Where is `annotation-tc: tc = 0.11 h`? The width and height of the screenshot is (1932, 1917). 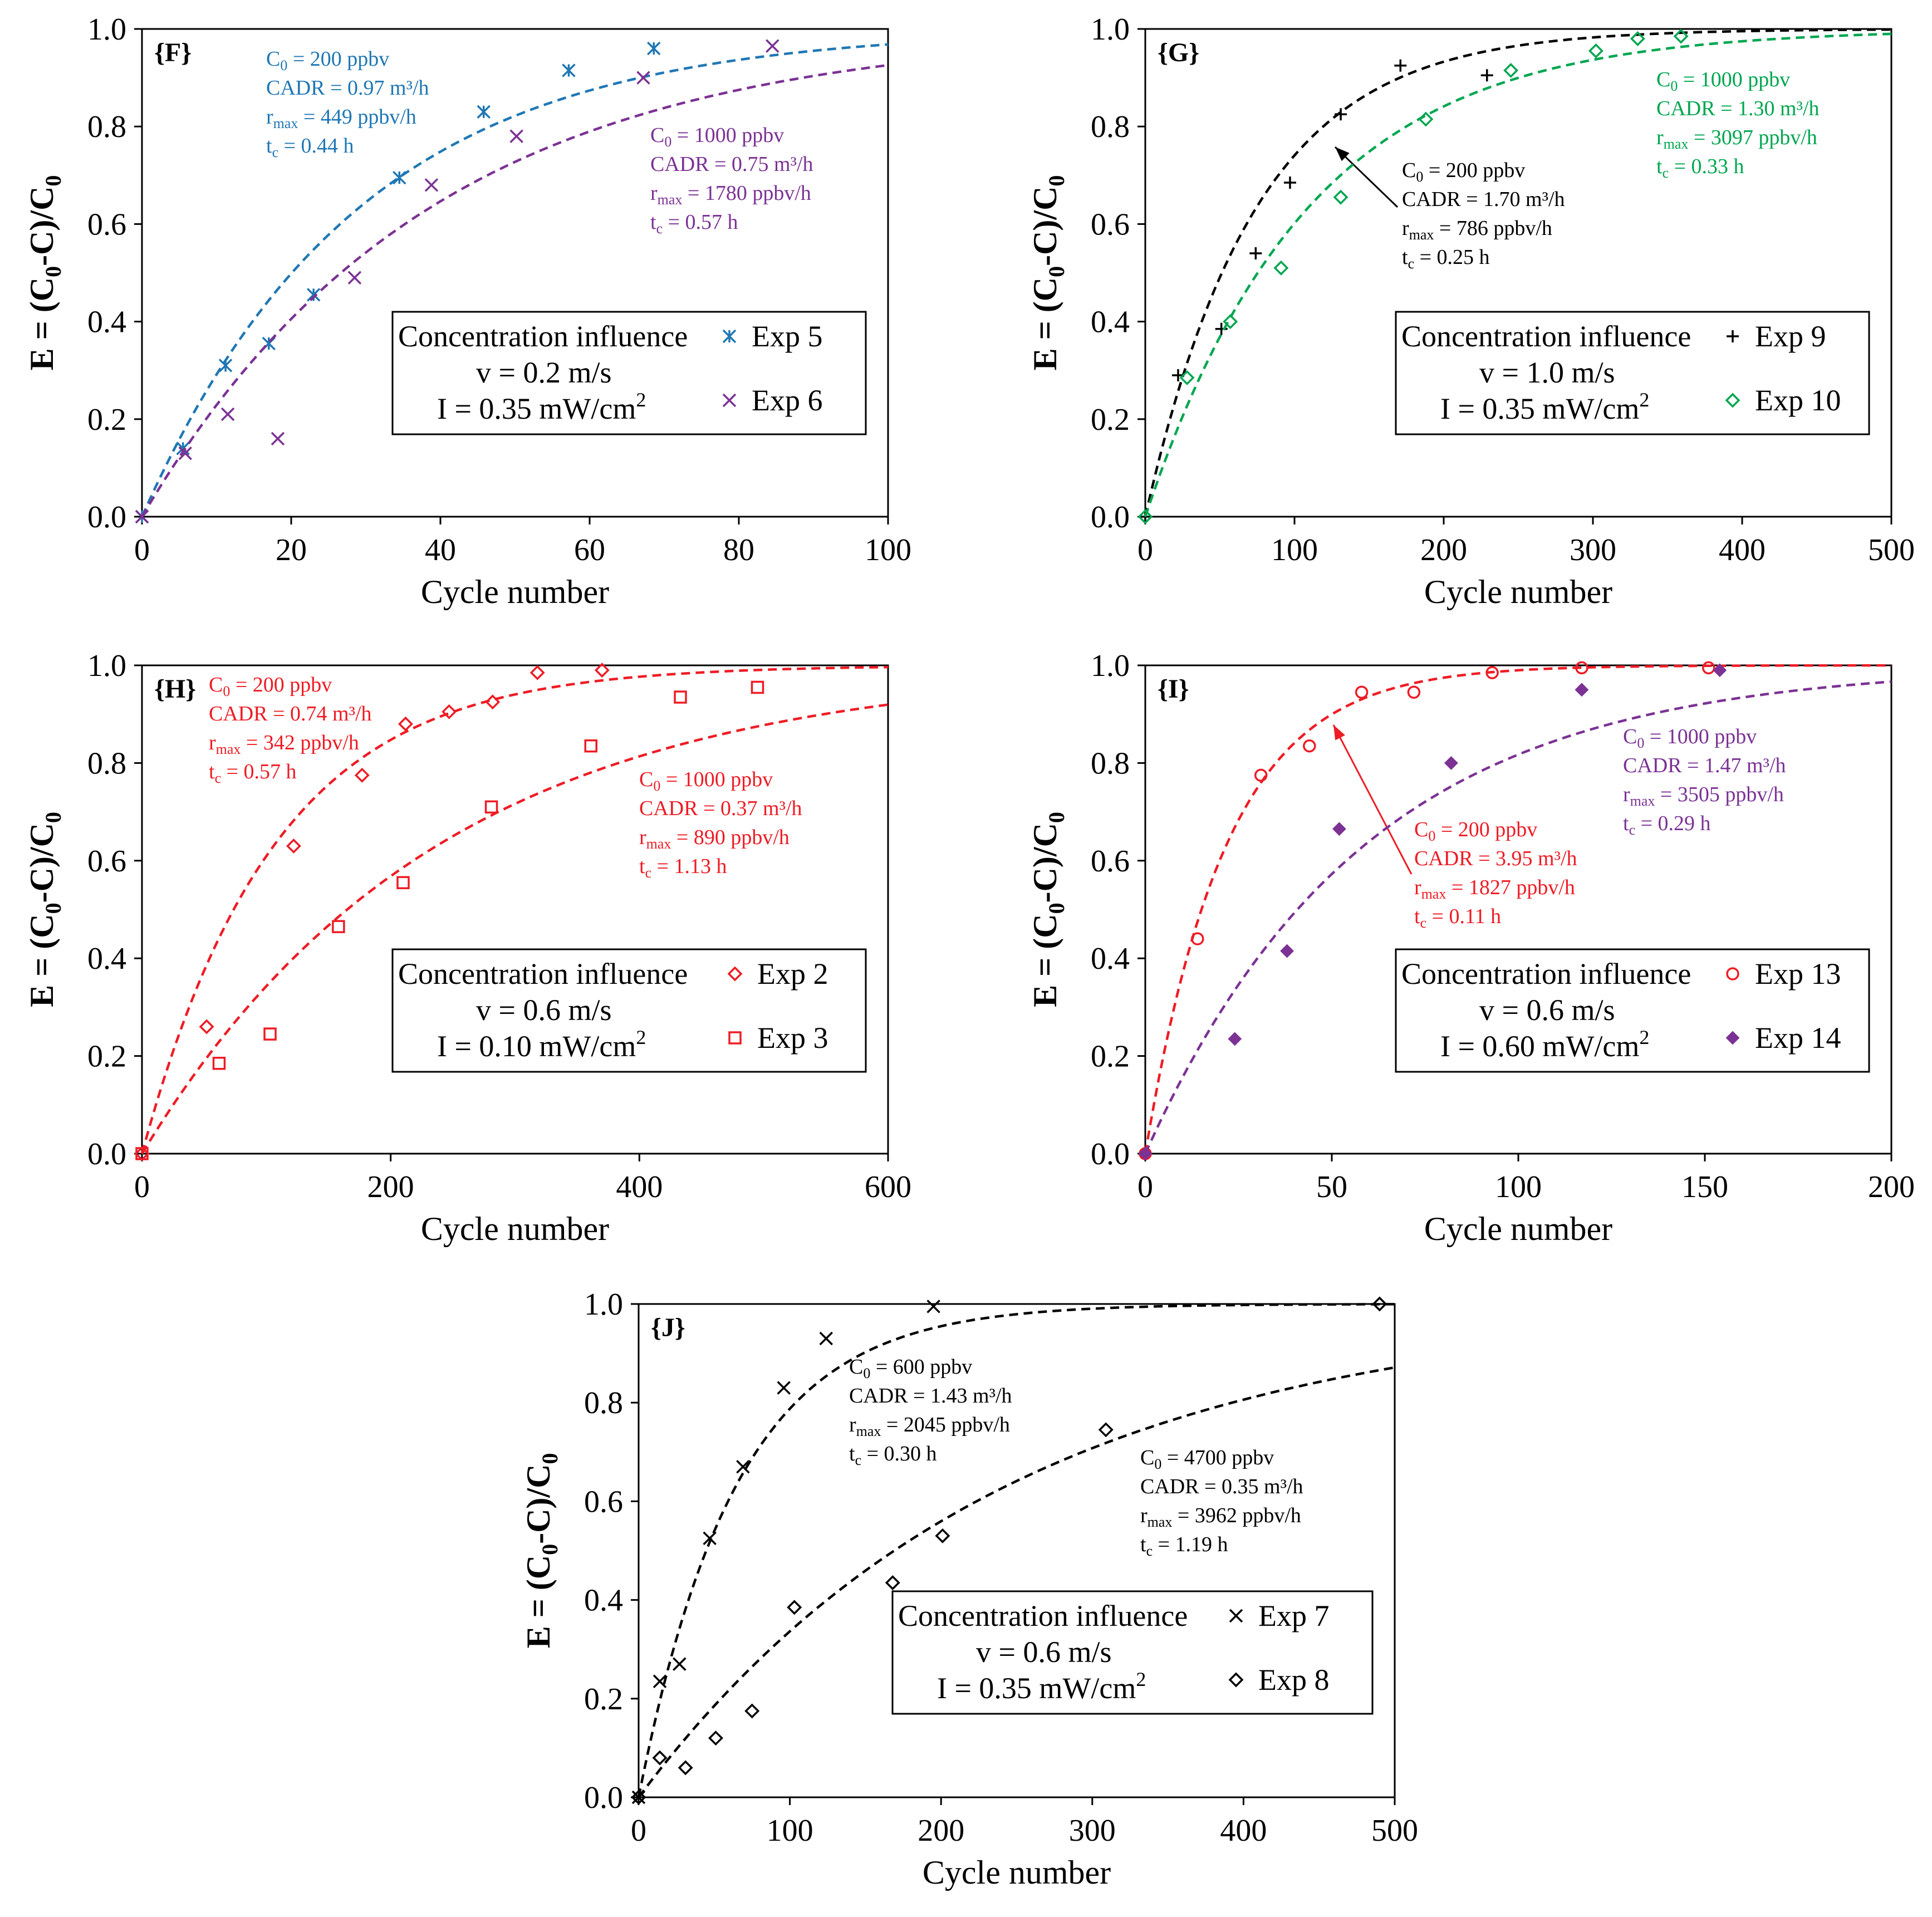 annotation-tc: tc = 0.11 h is located at coordinates (1457, 918).